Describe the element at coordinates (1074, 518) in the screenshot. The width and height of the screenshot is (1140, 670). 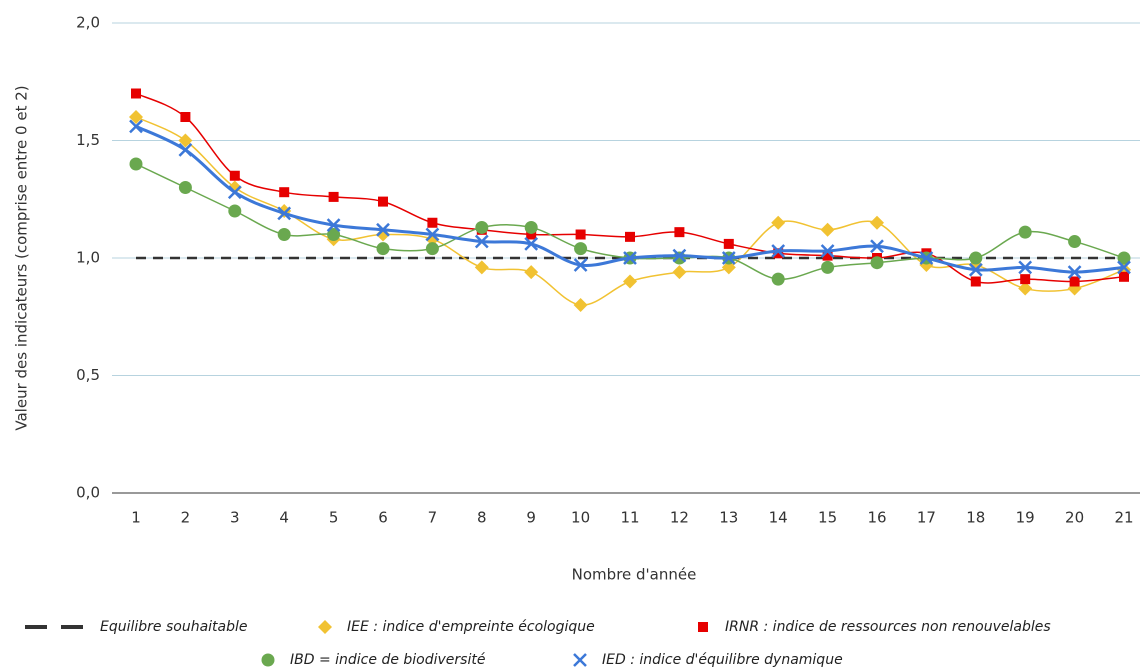
I see `x-tick-label: 20` at that location.